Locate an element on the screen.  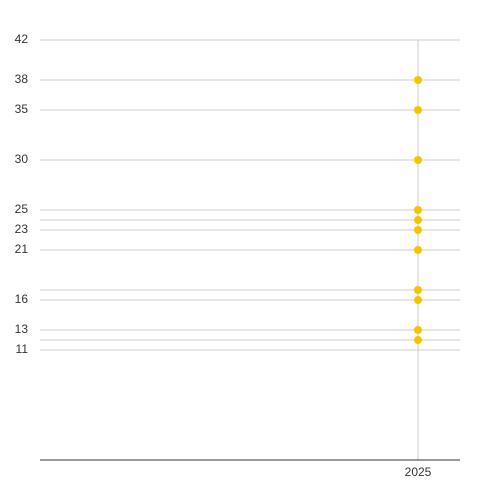
x-tick-label: 2025 is located at coordinates (418, 472).